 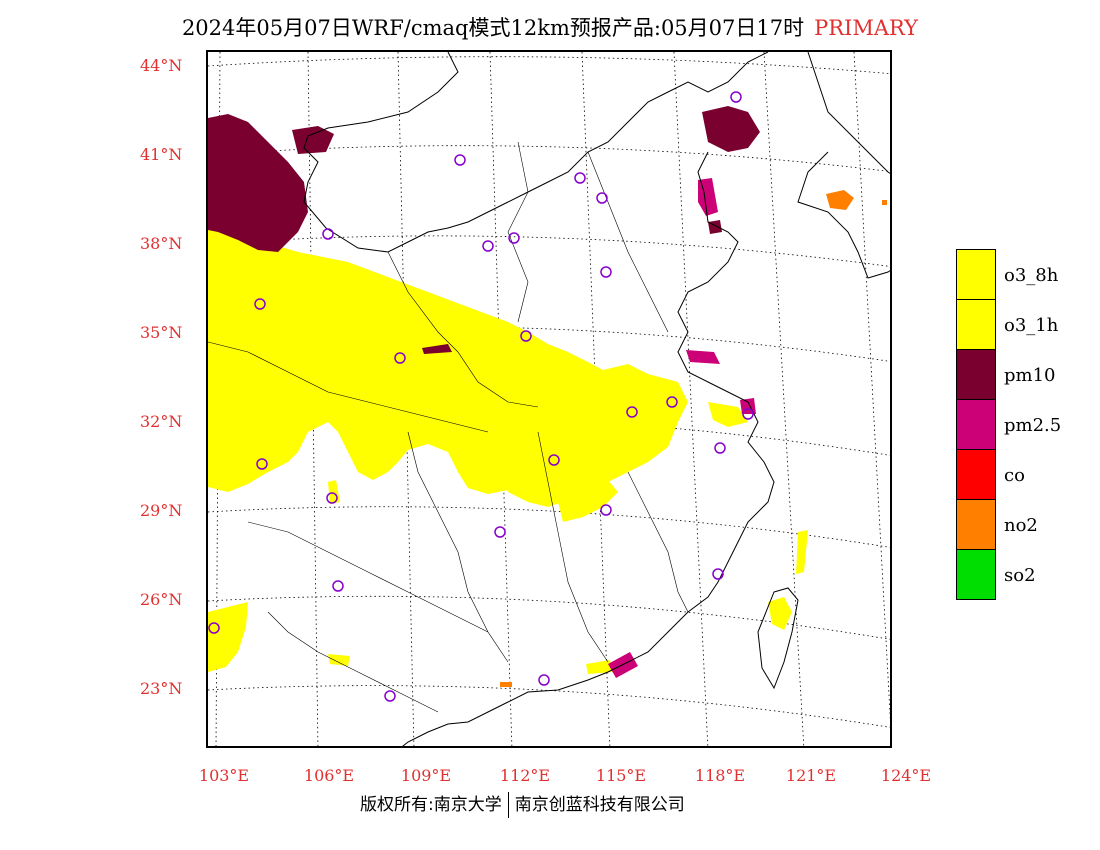 I want to click on no2-region-korea, so click(x=840, y=200).